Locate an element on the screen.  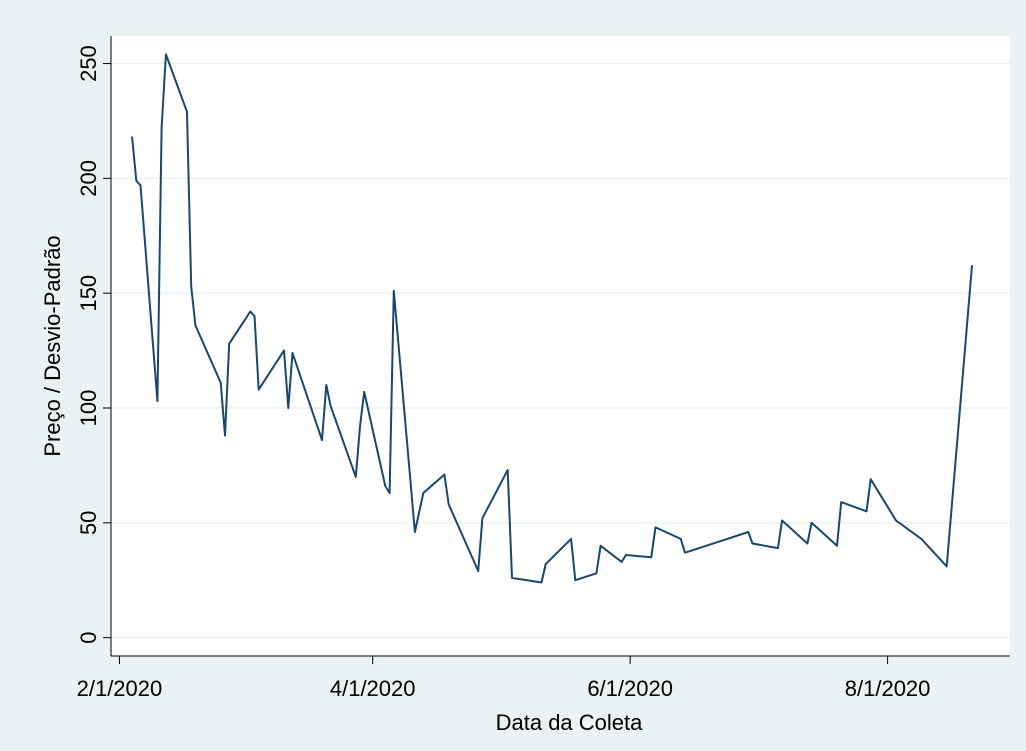
y-tick-label: 50 is located at coordinates (88, 523).